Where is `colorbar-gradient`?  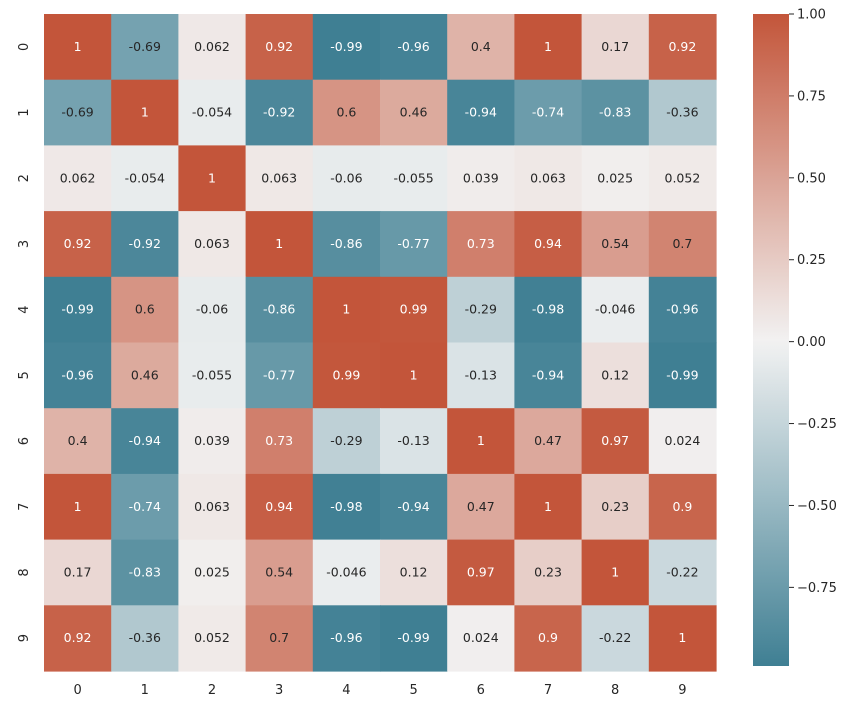
colorbar-gradient is located at coordinates (771, 340).